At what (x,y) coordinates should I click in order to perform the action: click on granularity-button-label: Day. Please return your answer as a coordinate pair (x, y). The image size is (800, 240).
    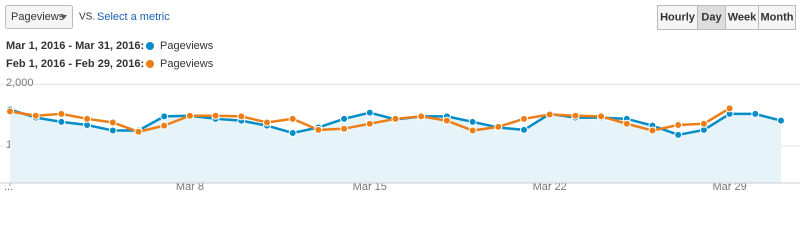
    Looking at the image, I should click on (711, 17).